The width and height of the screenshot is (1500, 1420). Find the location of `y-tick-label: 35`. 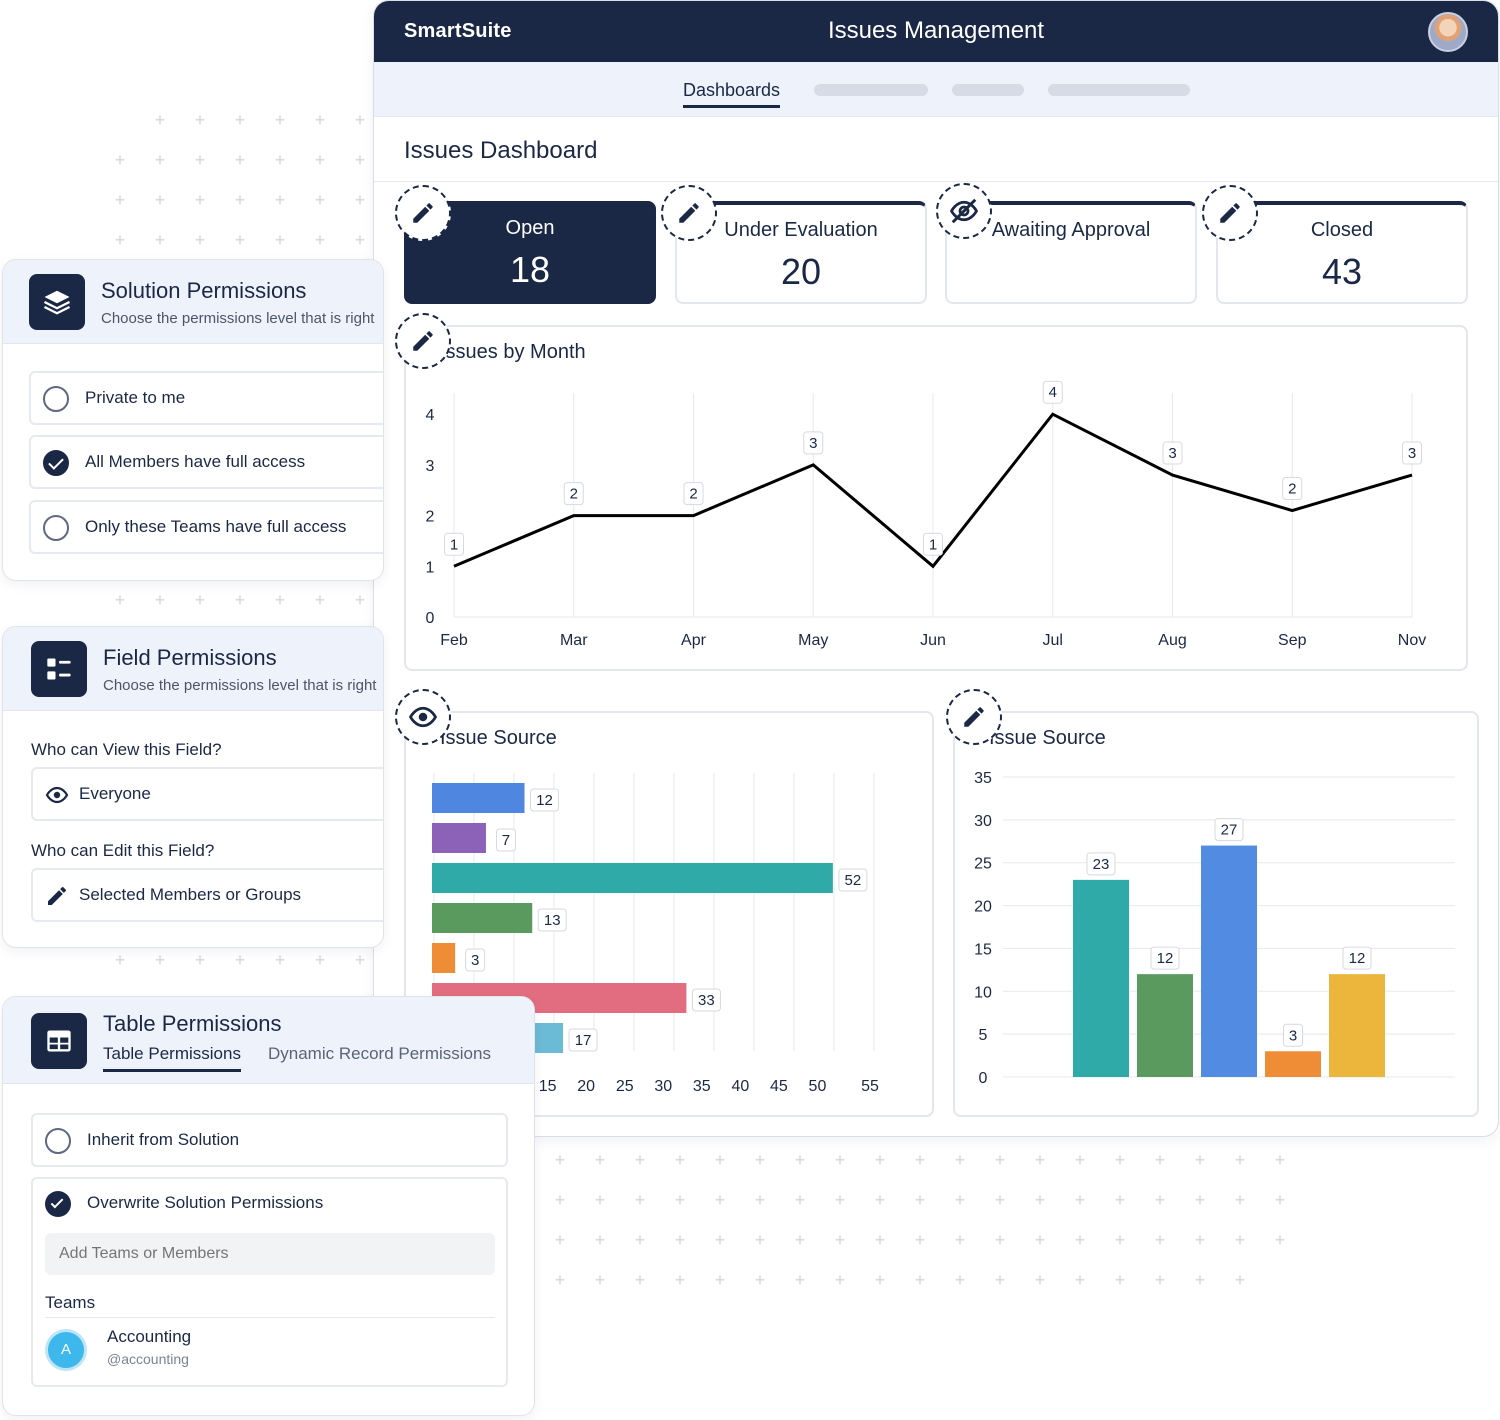

y-tick-label: 35 is located at coordinates (983, 778).